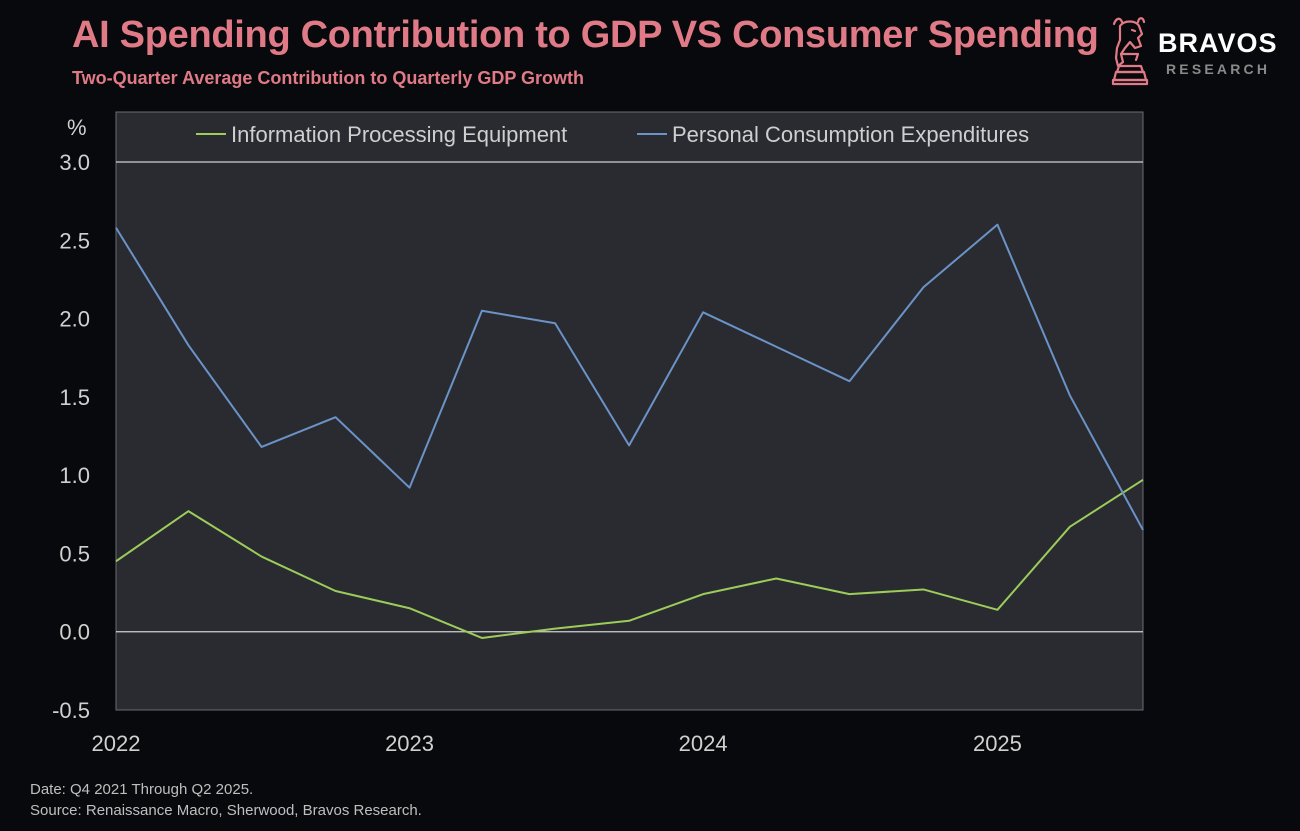 The height and width of the screenshot is (831, 1300). I want to click on x-tick-label: 2023, so click(409, 743).